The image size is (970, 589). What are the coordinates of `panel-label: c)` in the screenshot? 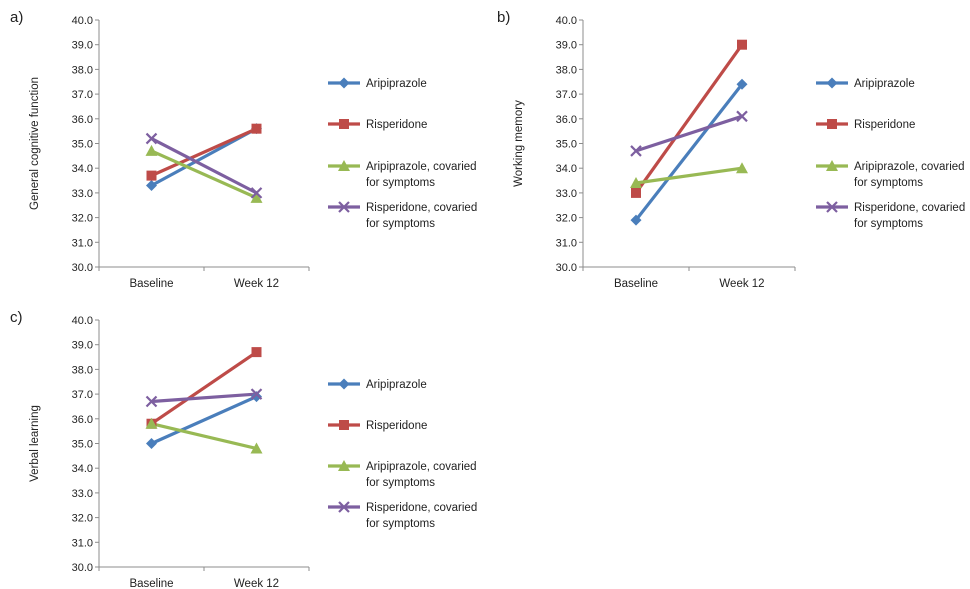 It's located at (16, 317).